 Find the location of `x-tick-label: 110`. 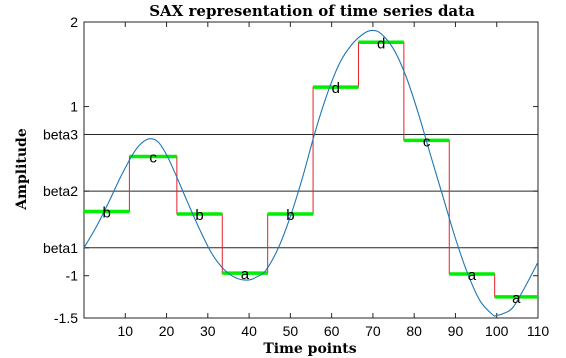

x-tick-label: 110 is located at coordinates (538, 331).